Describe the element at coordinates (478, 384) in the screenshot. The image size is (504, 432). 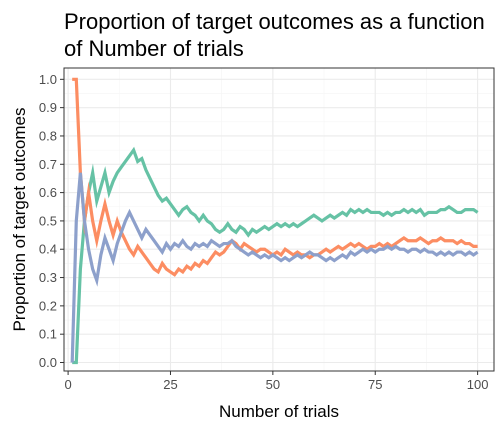
I see `x-tick-label: 100` at that location.